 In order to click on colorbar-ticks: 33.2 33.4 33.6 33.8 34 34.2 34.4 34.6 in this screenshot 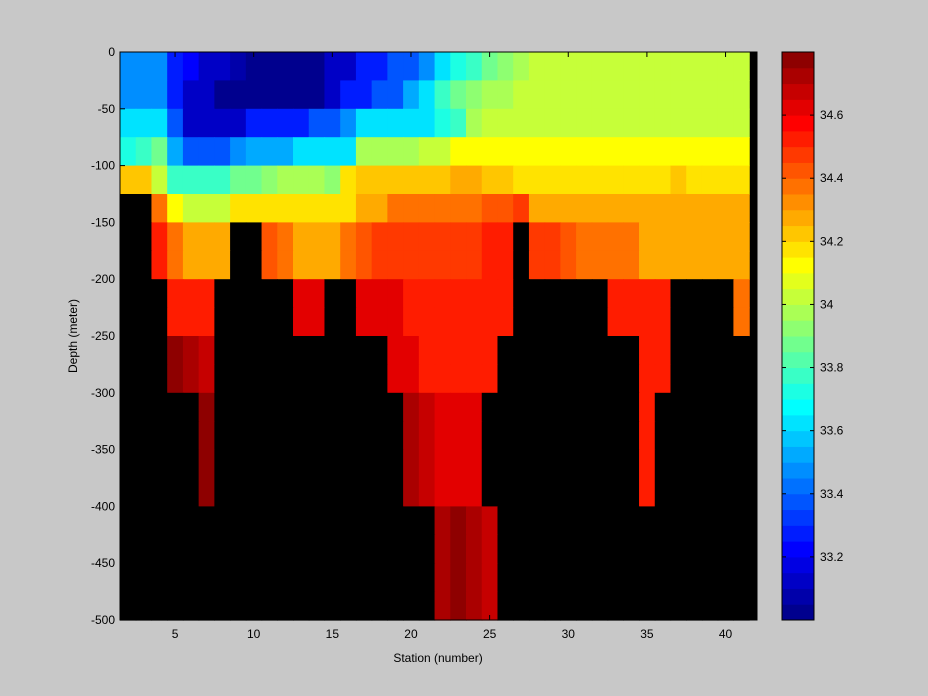, I will do `click(813, 336)`.